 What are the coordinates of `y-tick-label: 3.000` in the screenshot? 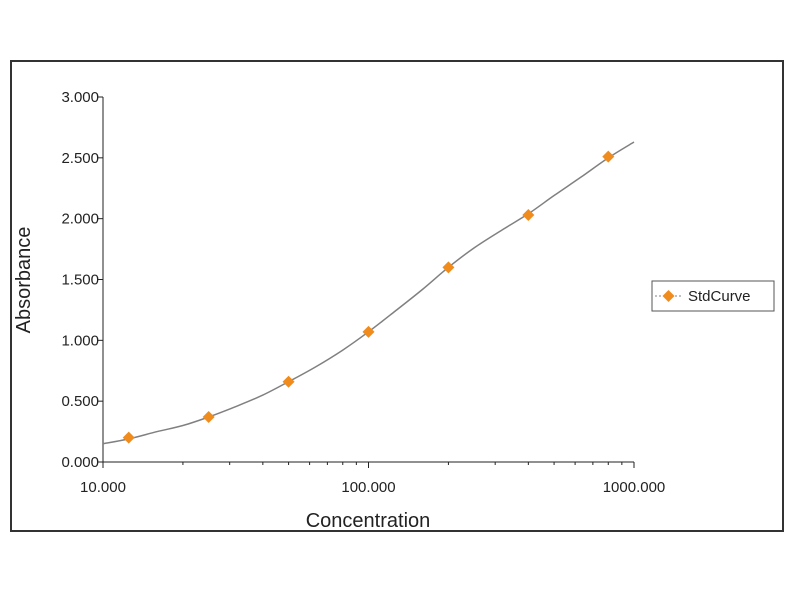 It's located at (80, 97).